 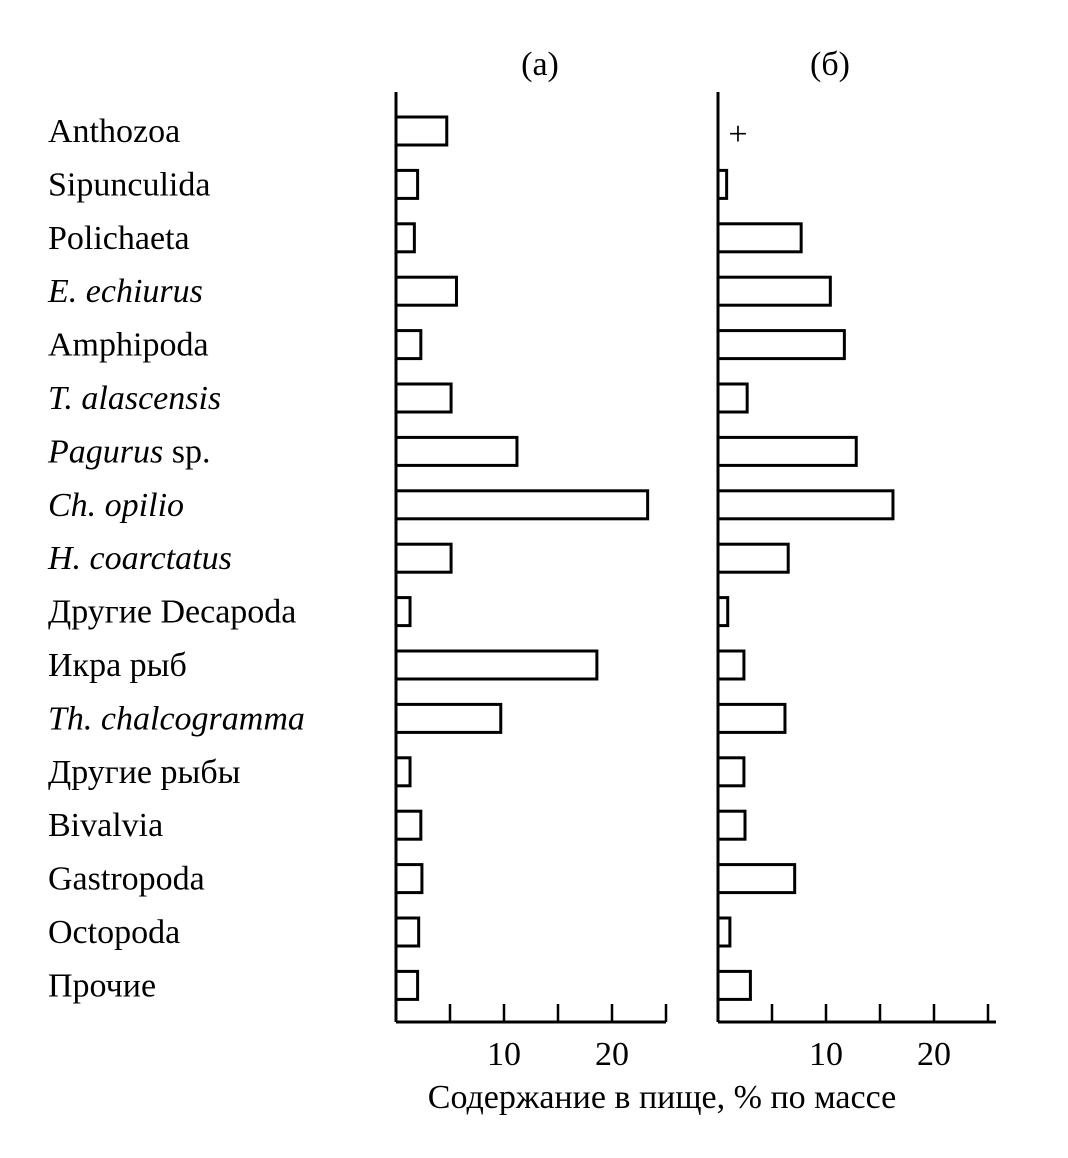 What do you see at coordinates (128, 451) in the screenshot?
I see `category-label-7: Pagurus sp.` at bounding box center [128, 451].